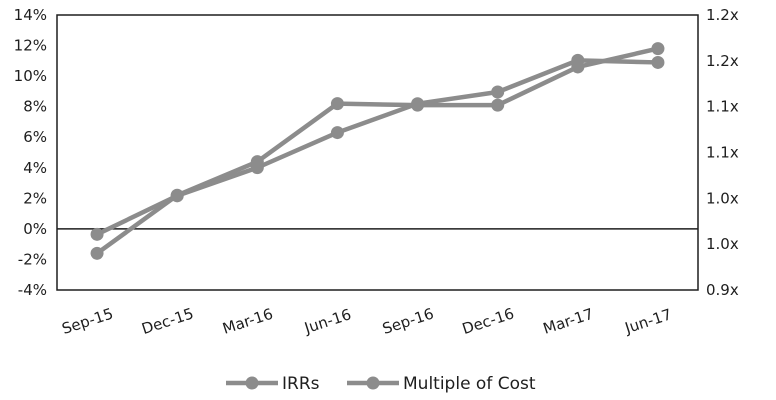 This screenshot has width=776, height=400. What do you see at coordinates (408, 321) in the screenshot?
I see `x-tick-label: Sep-16` at bounding box center [408, 321].